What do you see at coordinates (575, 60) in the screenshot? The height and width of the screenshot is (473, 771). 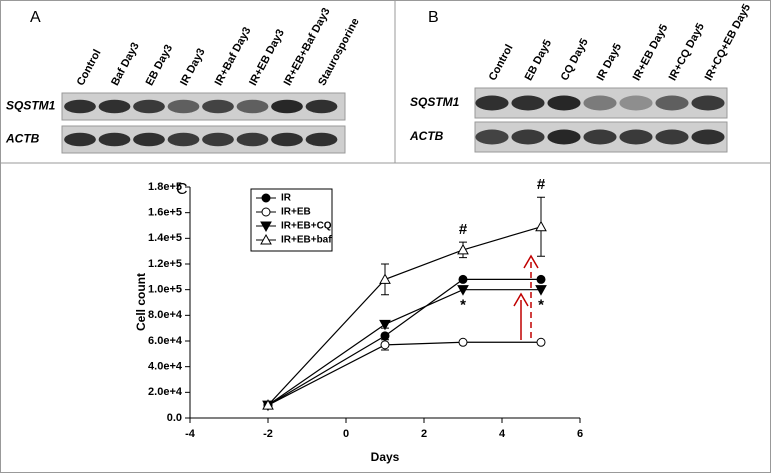 I see `lane-label: CQ Day5` at bounding box center [575, 60].